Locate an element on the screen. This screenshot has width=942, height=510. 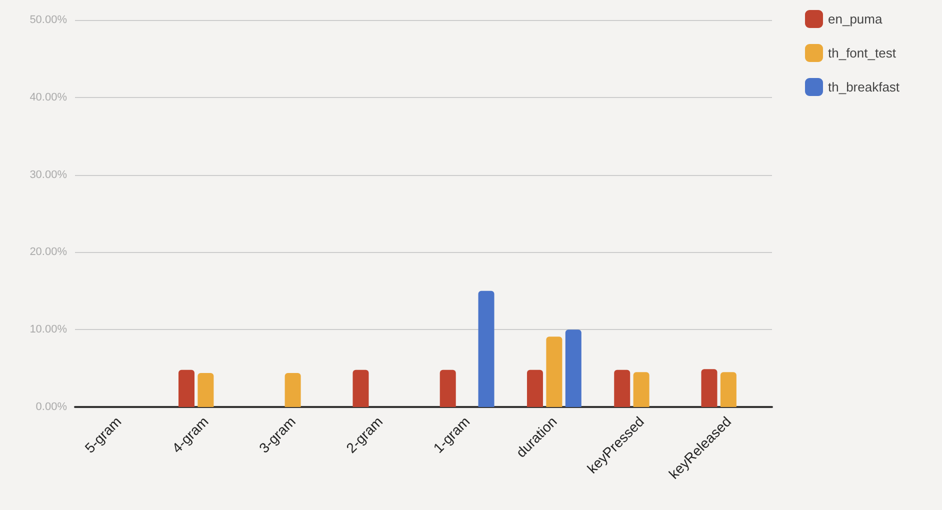
y-tick-label: 50.00% is located at coordinates (49, 20).